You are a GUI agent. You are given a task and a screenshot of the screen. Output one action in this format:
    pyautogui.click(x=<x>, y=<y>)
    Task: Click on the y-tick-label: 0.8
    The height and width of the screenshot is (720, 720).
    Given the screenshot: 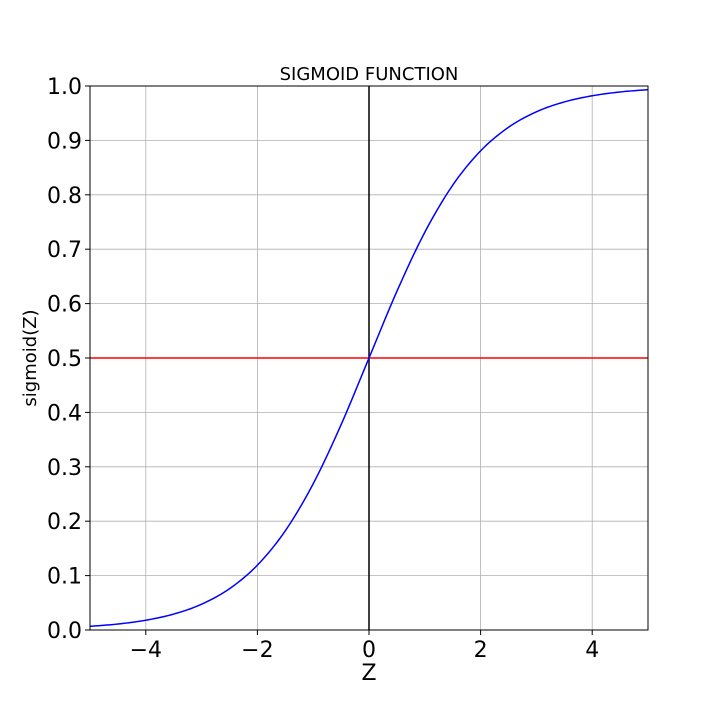 What is the action you would take?
    pyautogui.click(x=64, y=196)
    